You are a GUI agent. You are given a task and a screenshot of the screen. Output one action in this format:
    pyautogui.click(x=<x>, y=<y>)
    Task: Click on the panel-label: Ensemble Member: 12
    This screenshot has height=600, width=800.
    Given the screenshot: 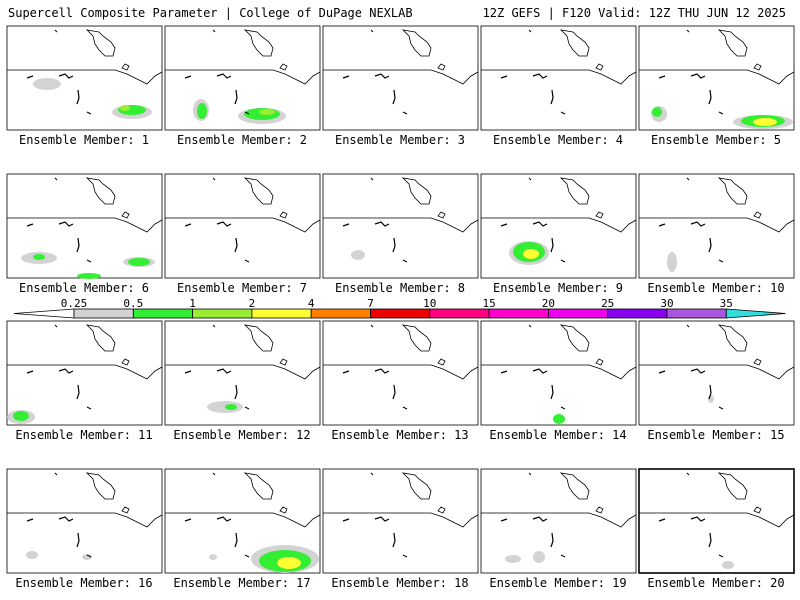 What is the action you would take?
    pyautogui.click(x=242, y=435)
    